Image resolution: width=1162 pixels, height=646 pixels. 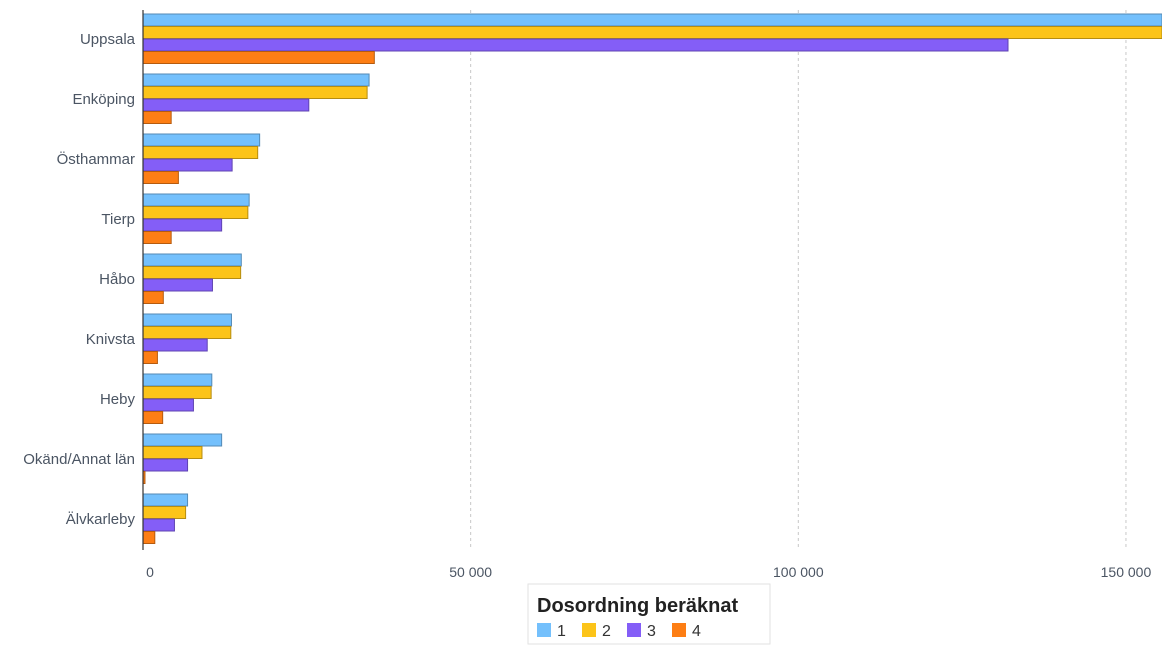 I want to click on legend-box, so click(x=649, y=614).